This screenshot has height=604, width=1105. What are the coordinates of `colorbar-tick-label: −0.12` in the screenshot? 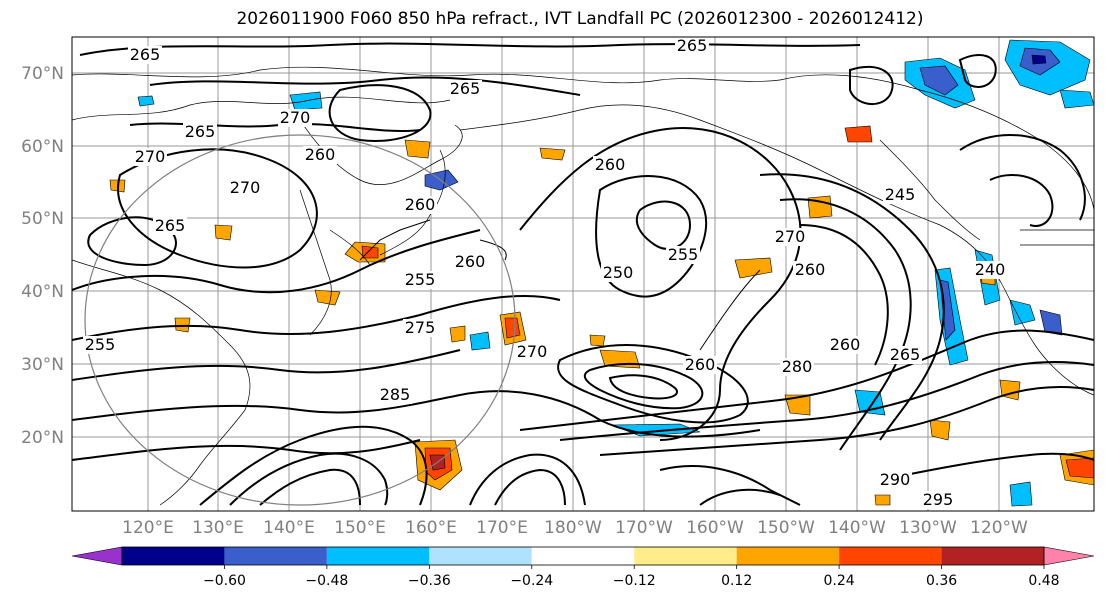 It's located at (634, 581).